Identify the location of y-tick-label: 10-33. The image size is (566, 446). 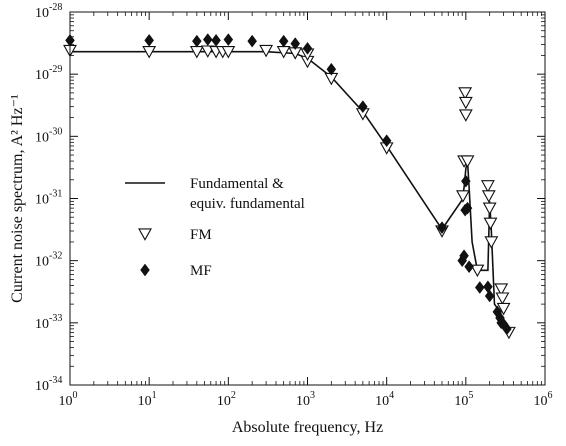
(48, 322).